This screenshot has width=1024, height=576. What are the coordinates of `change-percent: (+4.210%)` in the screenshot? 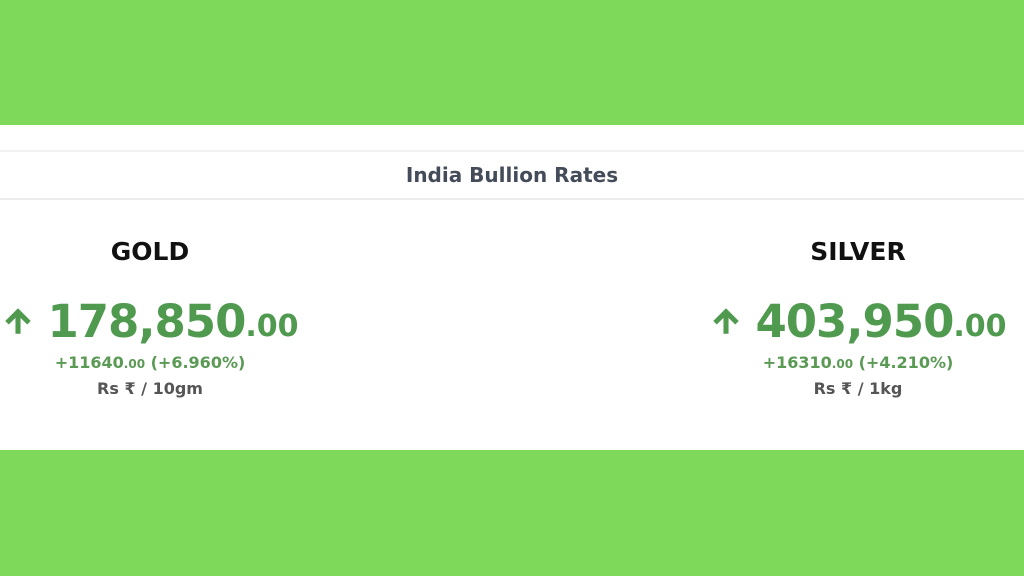 It's located at (903, 362).